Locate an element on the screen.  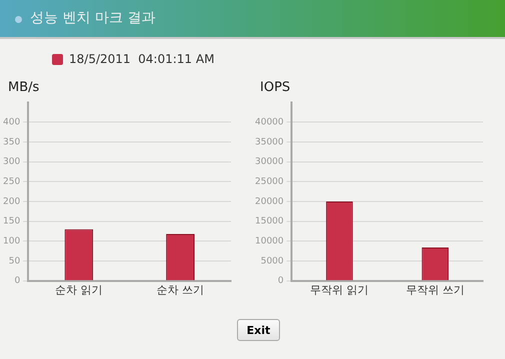
legend-label: 18/5/2011 04:01:11 AM is located at coordinates (141, 59).